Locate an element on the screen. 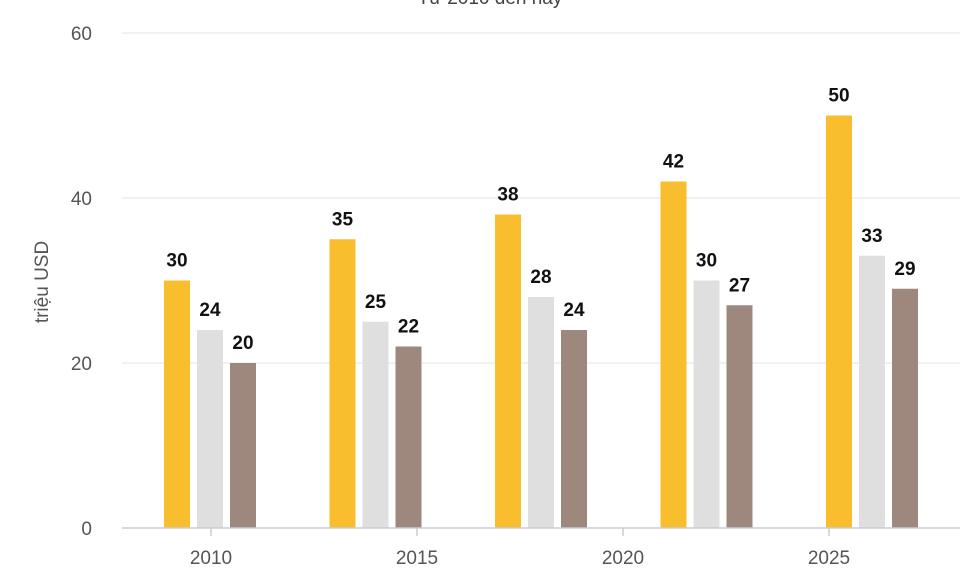 The width and height of the screenshot is (980, 588). y-tick-label: 20 is located at coordinates (81, 364).